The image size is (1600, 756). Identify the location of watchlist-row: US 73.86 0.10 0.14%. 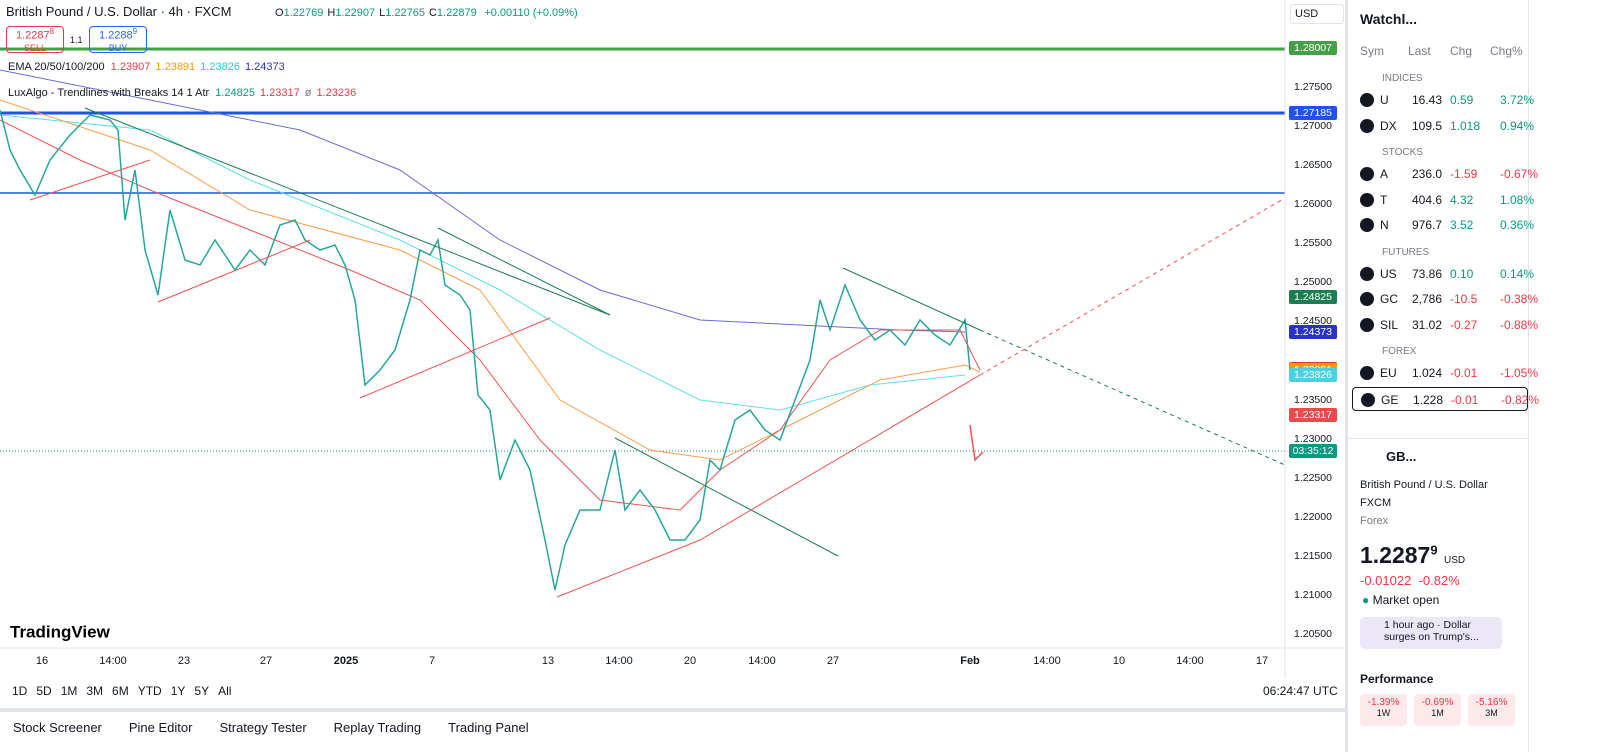
(1443, 274).